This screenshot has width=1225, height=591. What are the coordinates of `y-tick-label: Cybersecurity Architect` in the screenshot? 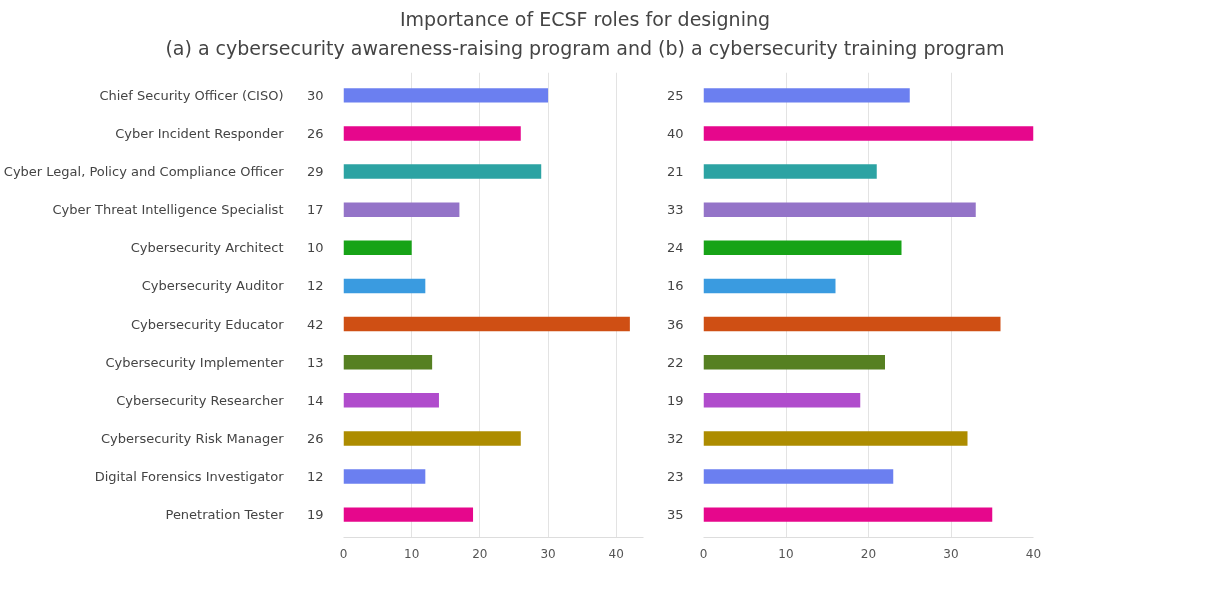 It's located at (207, 248).